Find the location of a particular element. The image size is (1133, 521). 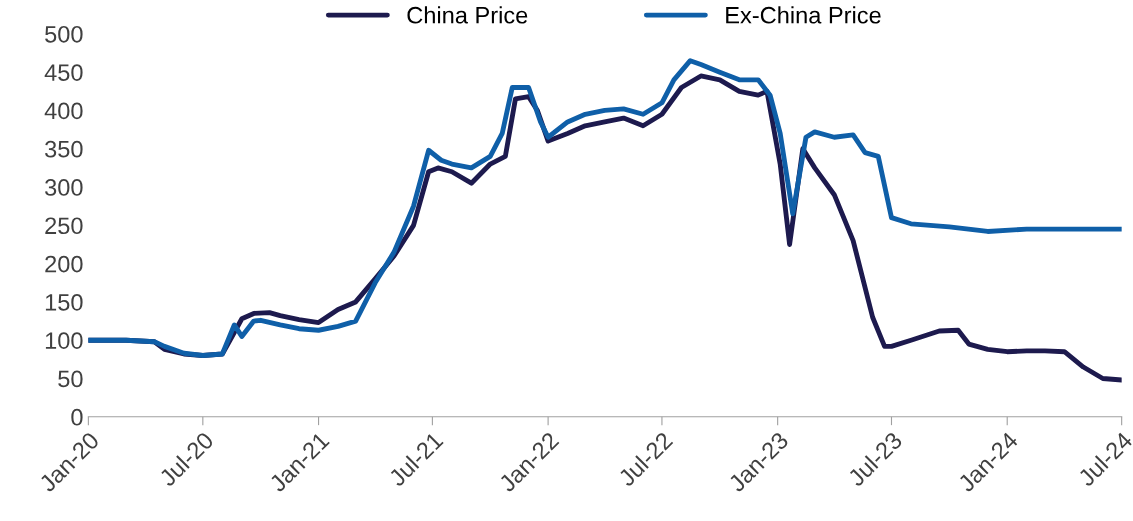

y-tick-label: 300 is located at coordinates (64, 187).